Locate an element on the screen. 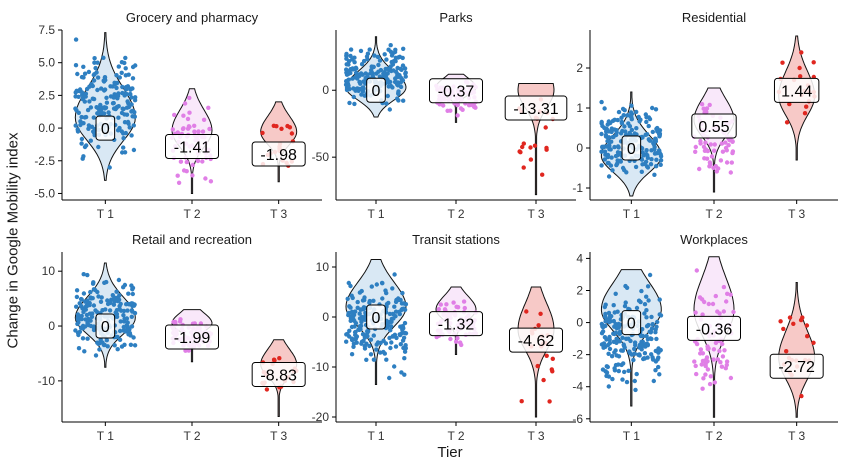 The width and height of the screenshot is (850, 472). x-axis-label: Tier is located at coordinates (450, 452).